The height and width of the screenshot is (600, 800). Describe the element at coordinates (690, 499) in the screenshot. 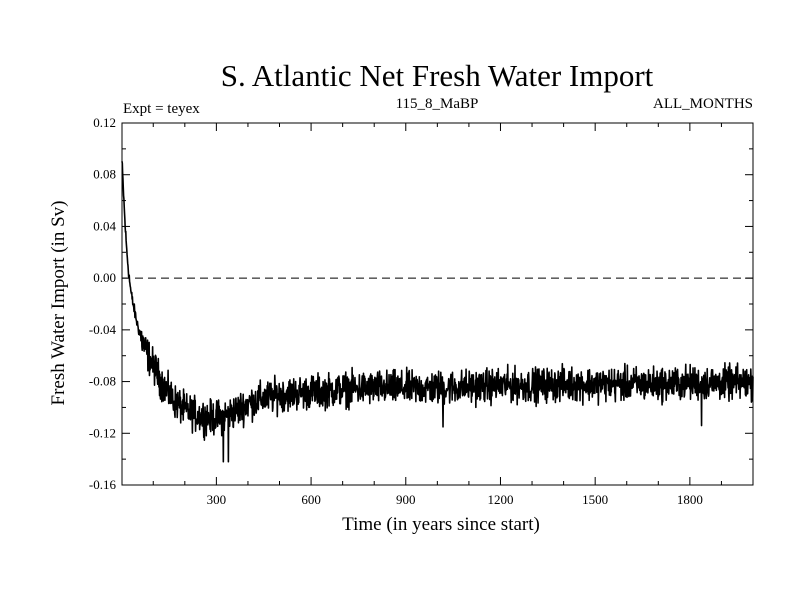

I see `x-tick-label: 1800` at that location.